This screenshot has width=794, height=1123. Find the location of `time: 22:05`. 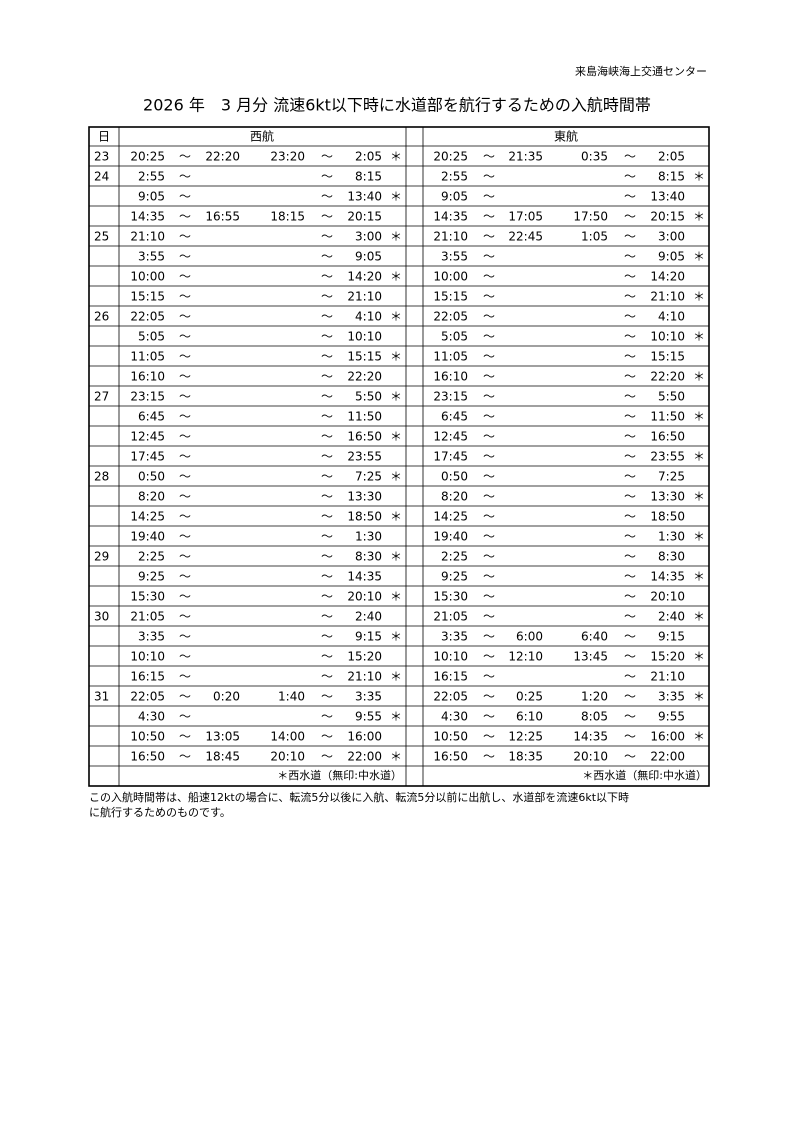

time: 22:05 is located at coordinates (450, 697).